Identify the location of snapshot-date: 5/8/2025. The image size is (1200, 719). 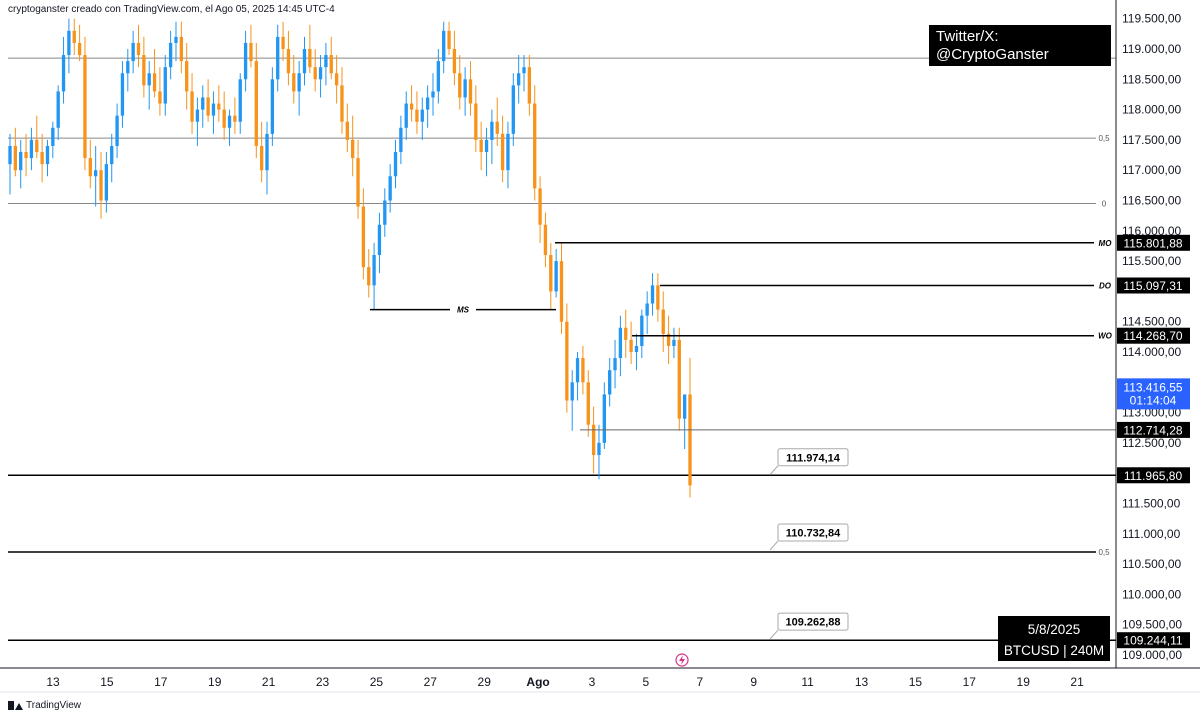
(1054, 629).